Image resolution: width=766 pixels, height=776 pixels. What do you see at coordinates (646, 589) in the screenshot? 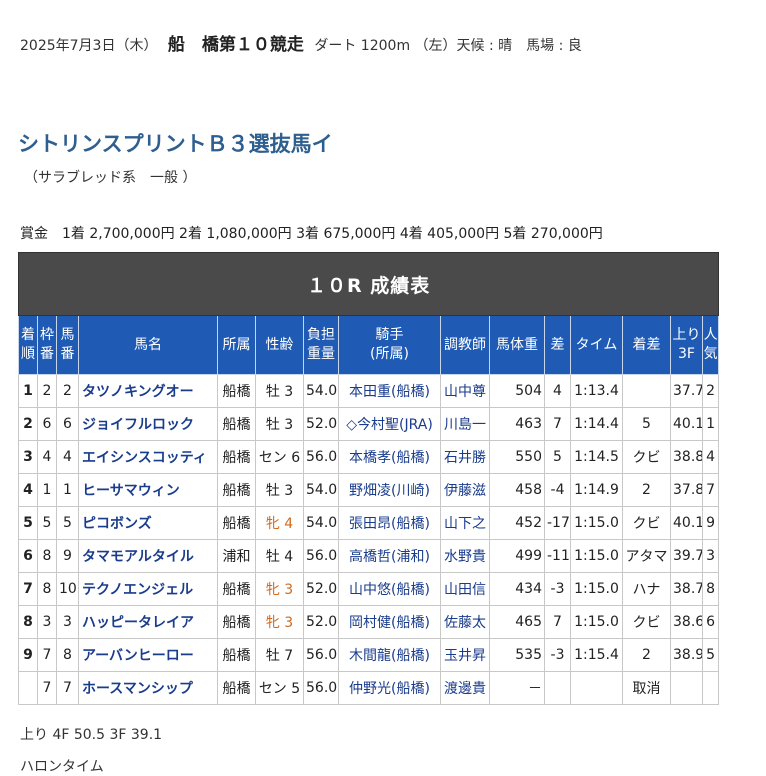
I see `cell-margin: ハナ` at bounding box center [646, 589].